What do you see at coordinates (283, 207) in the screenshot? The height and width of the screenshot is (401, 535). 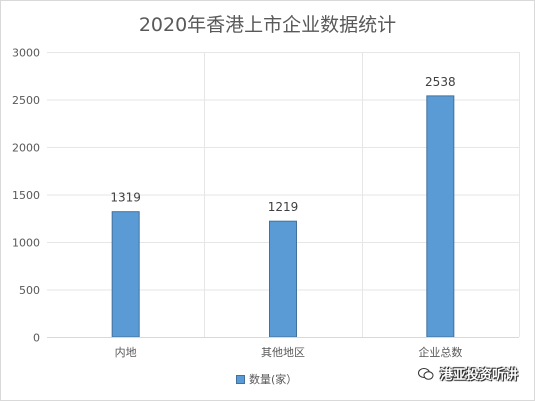 I see `data-label: 1219` at bounding box center [283, 207].